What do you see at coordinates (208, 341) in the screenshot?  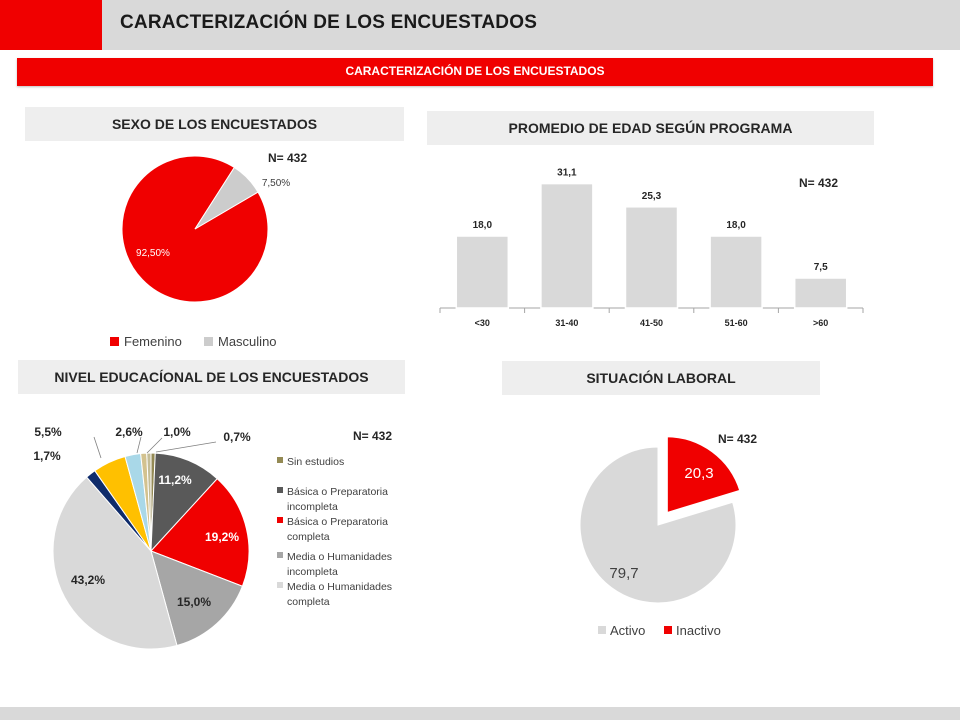 I see `sexo-legend-swatch-masculino` at bounding box center [208, 341].